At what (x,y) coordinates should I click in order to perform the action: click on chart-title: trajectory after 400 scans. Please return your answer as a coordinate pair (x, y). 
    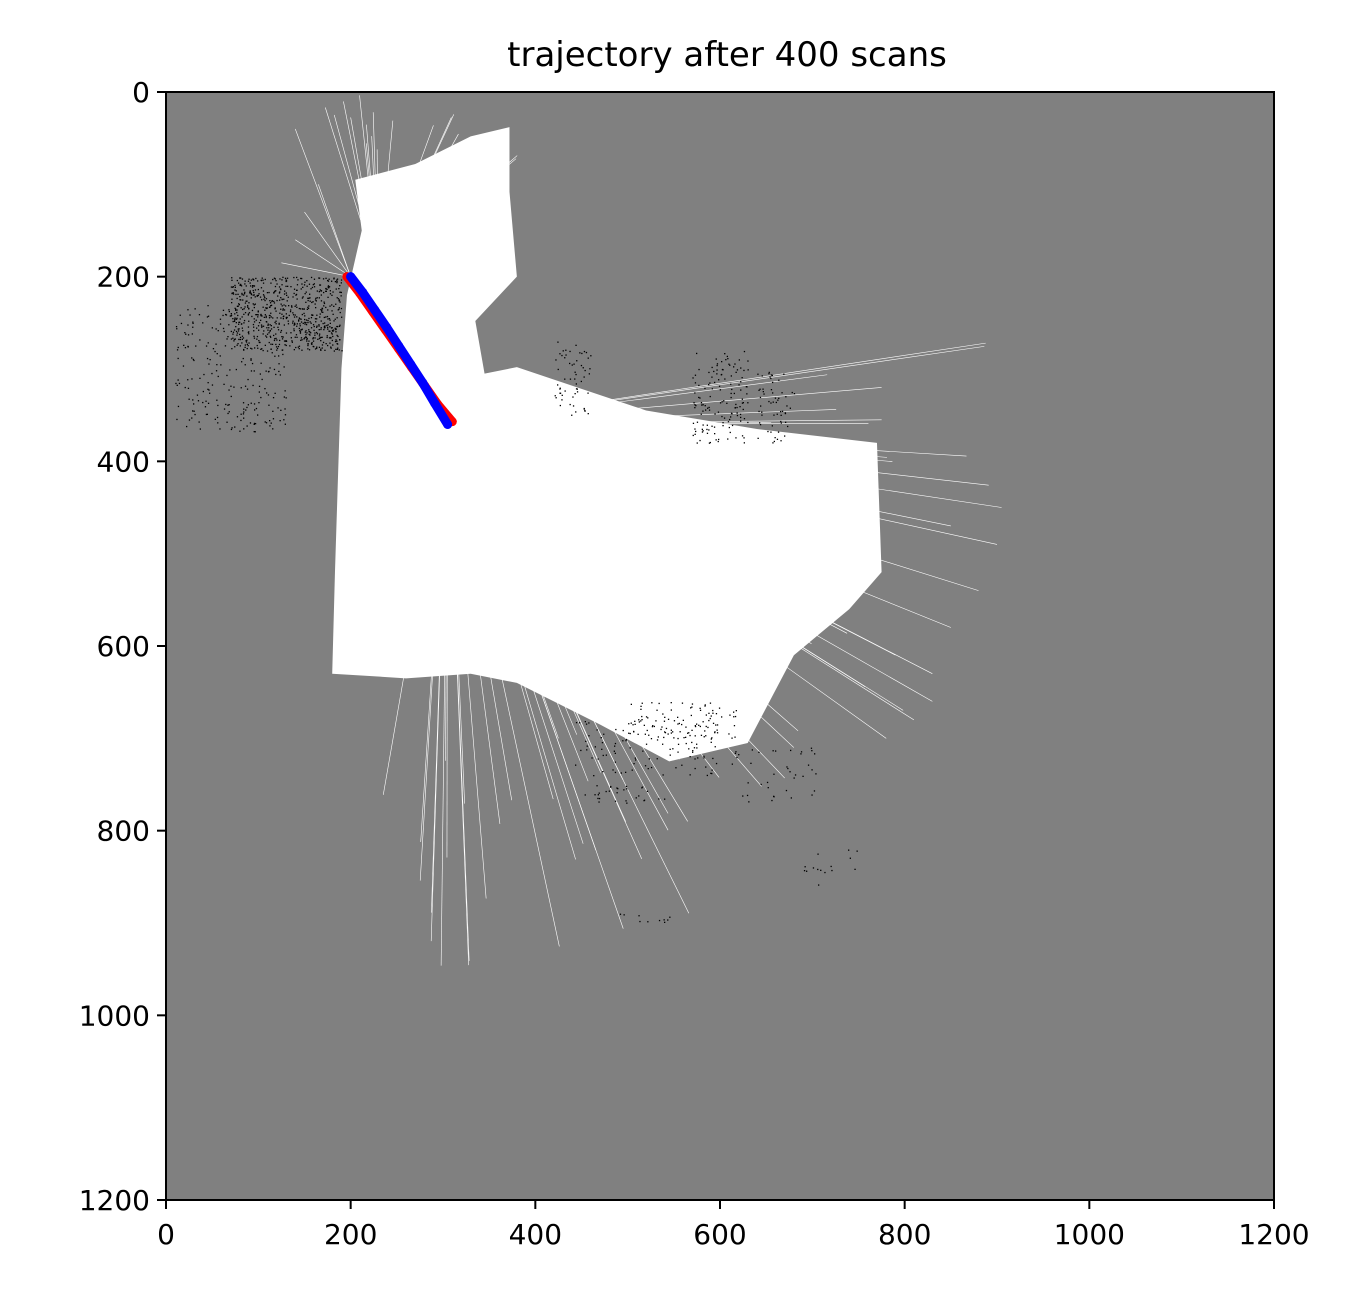
    Looking at the image, I should click on (727, 55).